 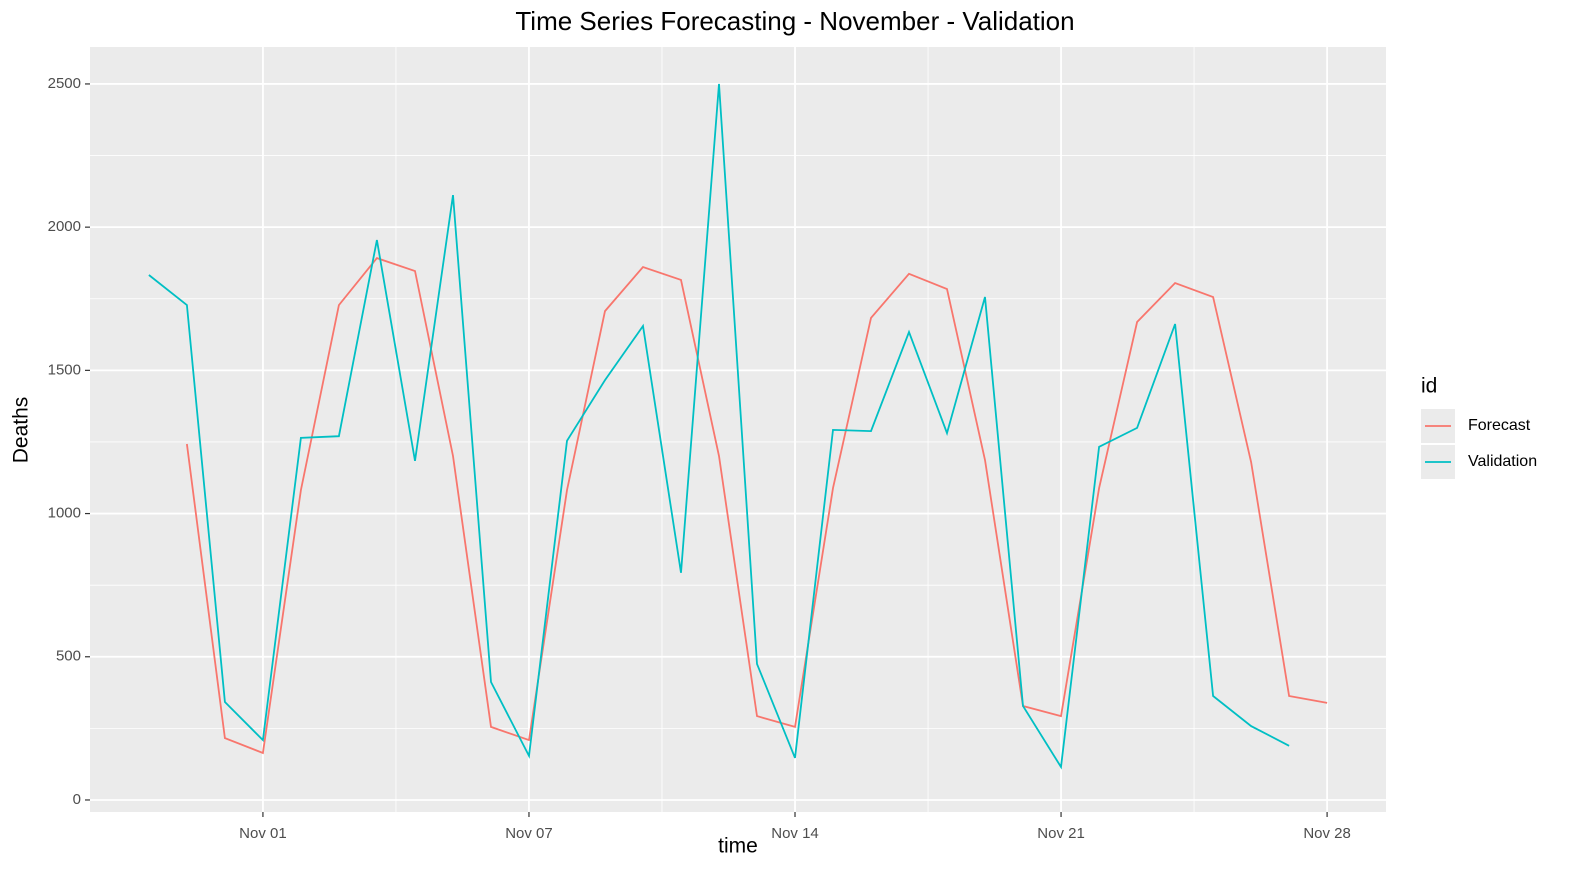 What do you see at coordinates (795, 833) in the screenshot?
I see `x-tick-label: Nov 14` at bounding box center [795, 833].